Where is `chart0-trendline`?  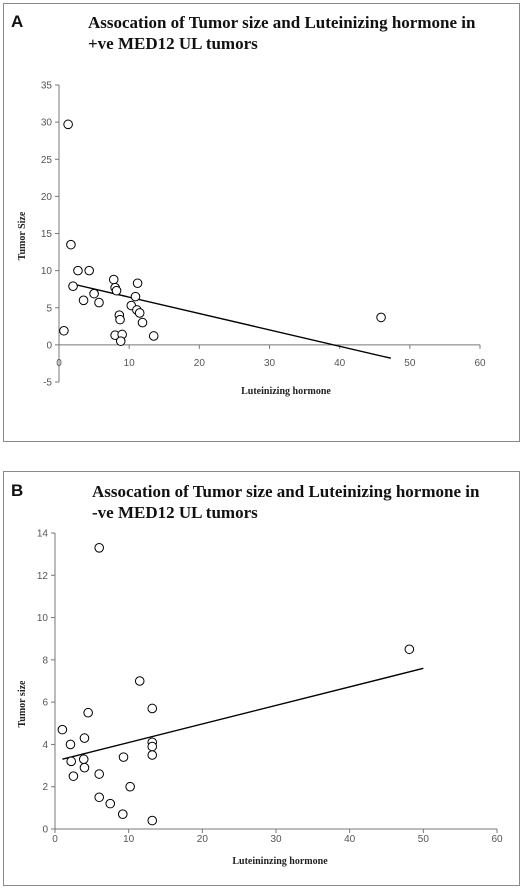
chart0-trendline is located at coordinates (230, 320).